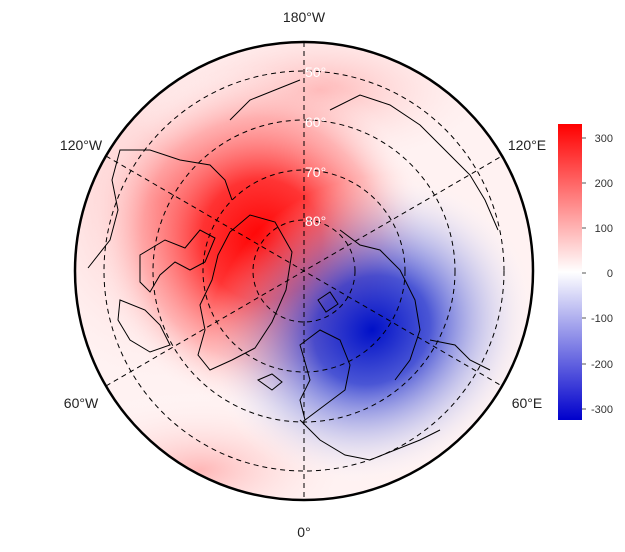  I want to click on siberia-coast, so click(414, 162).